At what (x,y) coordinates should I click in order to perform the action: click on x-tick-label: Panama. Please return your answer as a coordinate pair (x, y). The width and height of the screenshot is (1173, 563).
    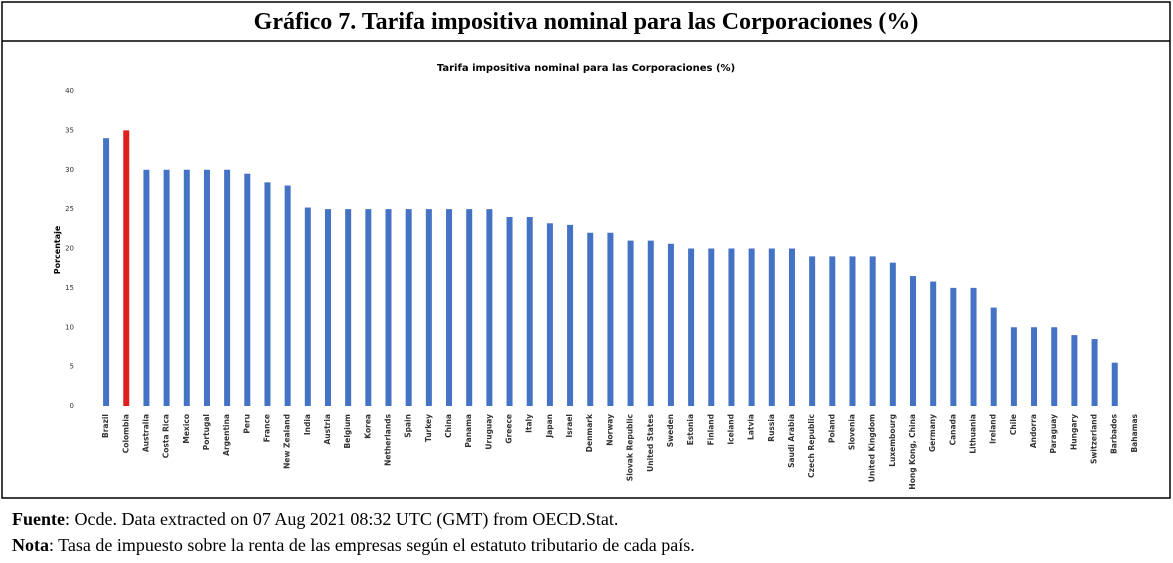
    Looking at the image, I should click on (468, 431).